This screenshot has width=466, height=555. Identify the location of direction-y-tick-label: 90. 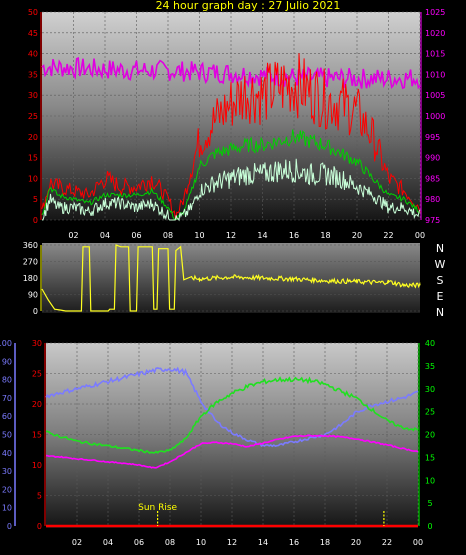
(33, 295).